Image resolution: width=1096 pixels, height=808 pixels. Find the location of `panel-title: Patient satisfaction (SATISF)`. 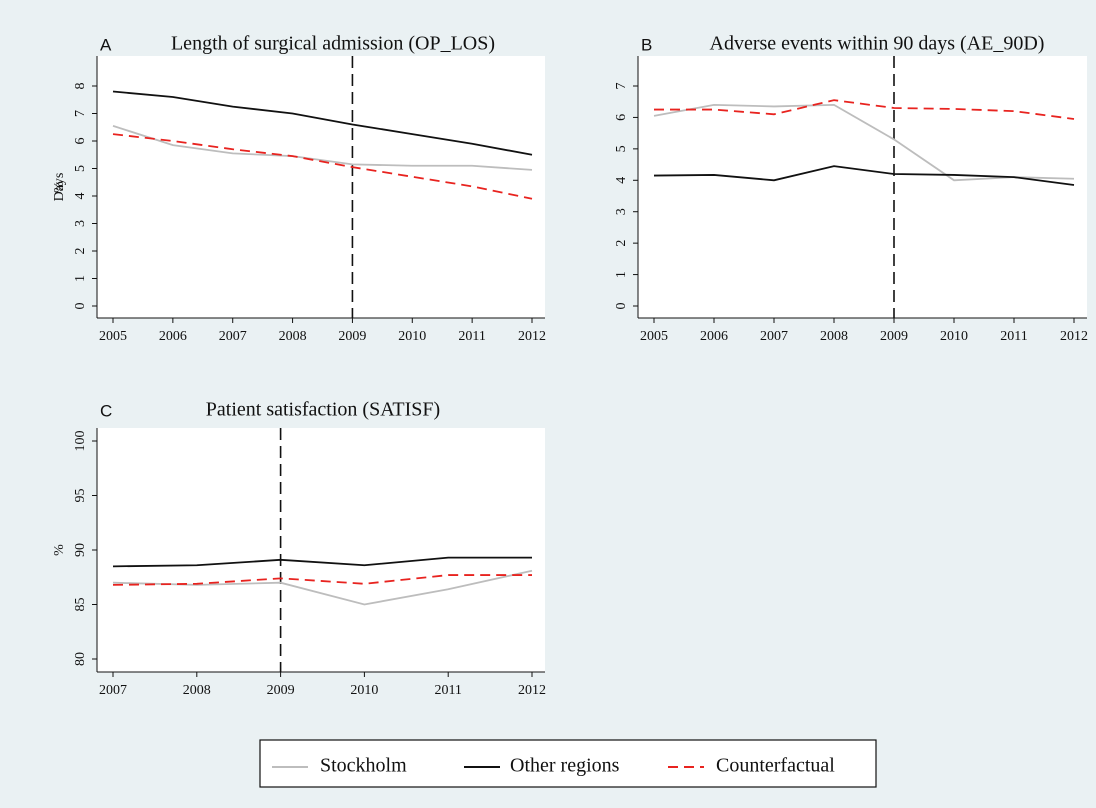

panel-title: Patient satisfaction (SATISF) is located at coordinates (323, 410).